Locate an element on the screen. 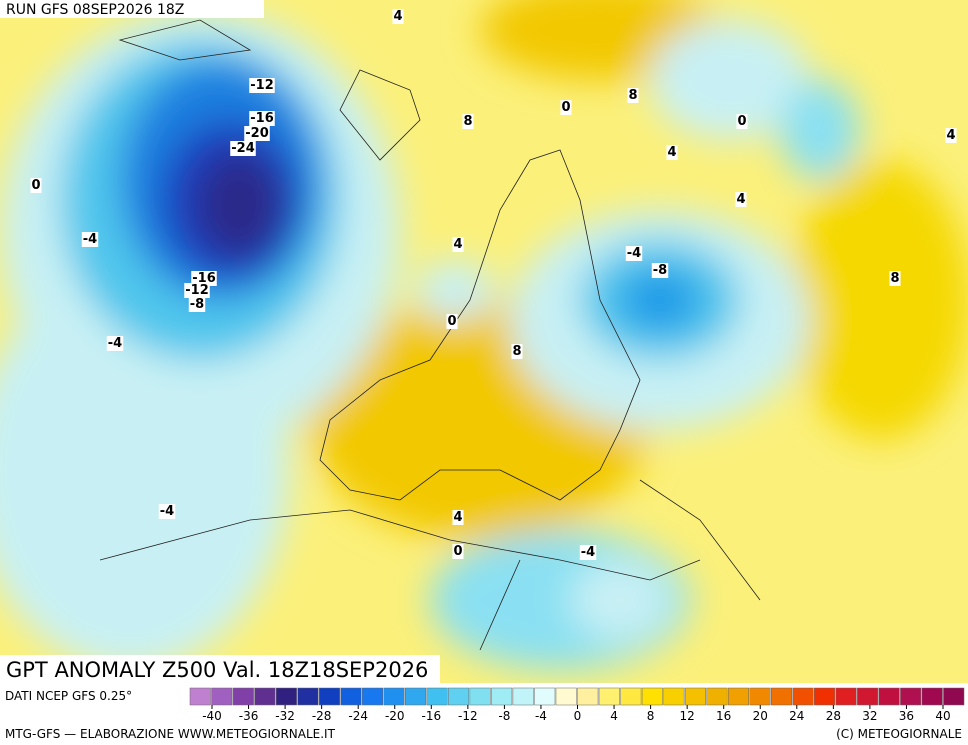 Image resolution: width=968 pixels, height=745 pixels. scale-label: -28 is located at coordinates (322, 716).